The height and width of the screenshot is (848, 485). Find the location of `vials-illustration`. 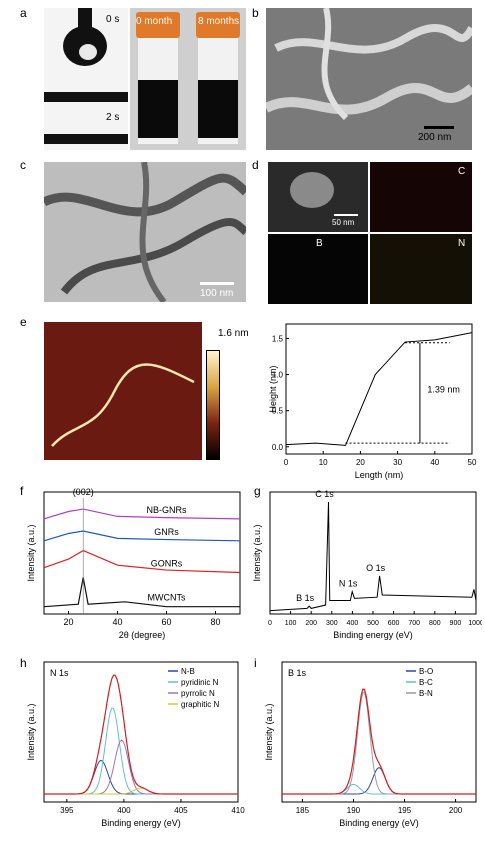

vials-illustration is located at coordinates (188, 79).